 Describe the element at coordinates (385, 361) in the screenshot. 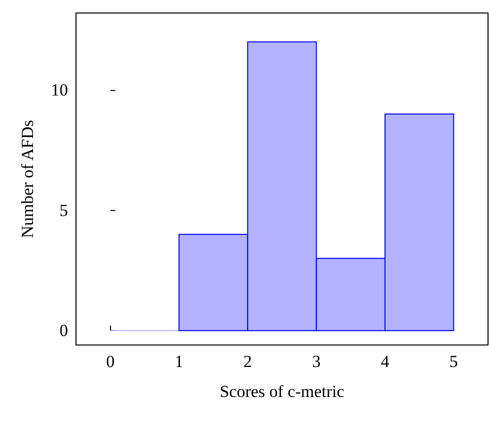

I see `x-tick-label: 4` at that location.